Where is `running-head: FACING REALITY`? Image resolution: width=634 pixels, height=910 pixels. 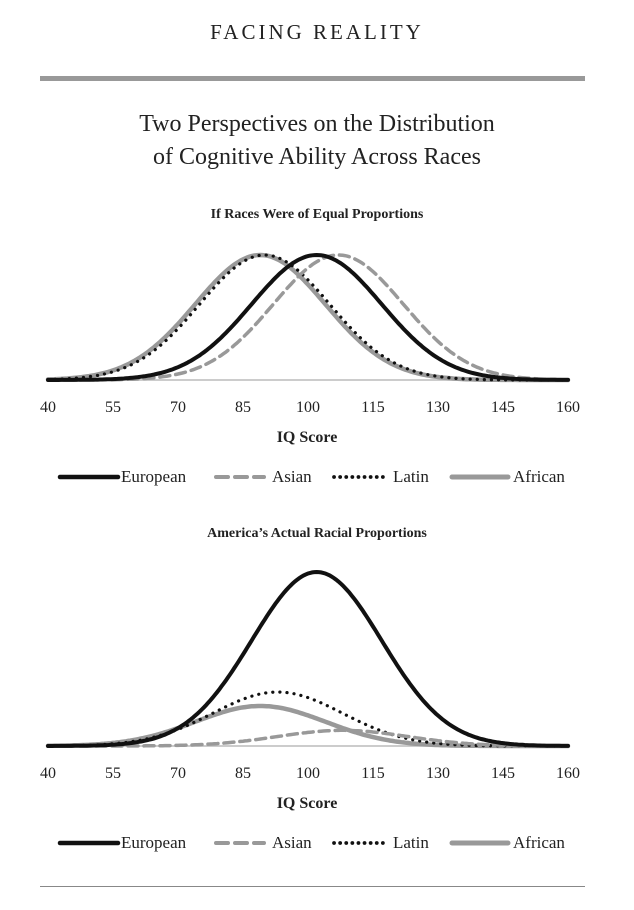
running-head: FACING REALITY is located at coordinates (317, 32).